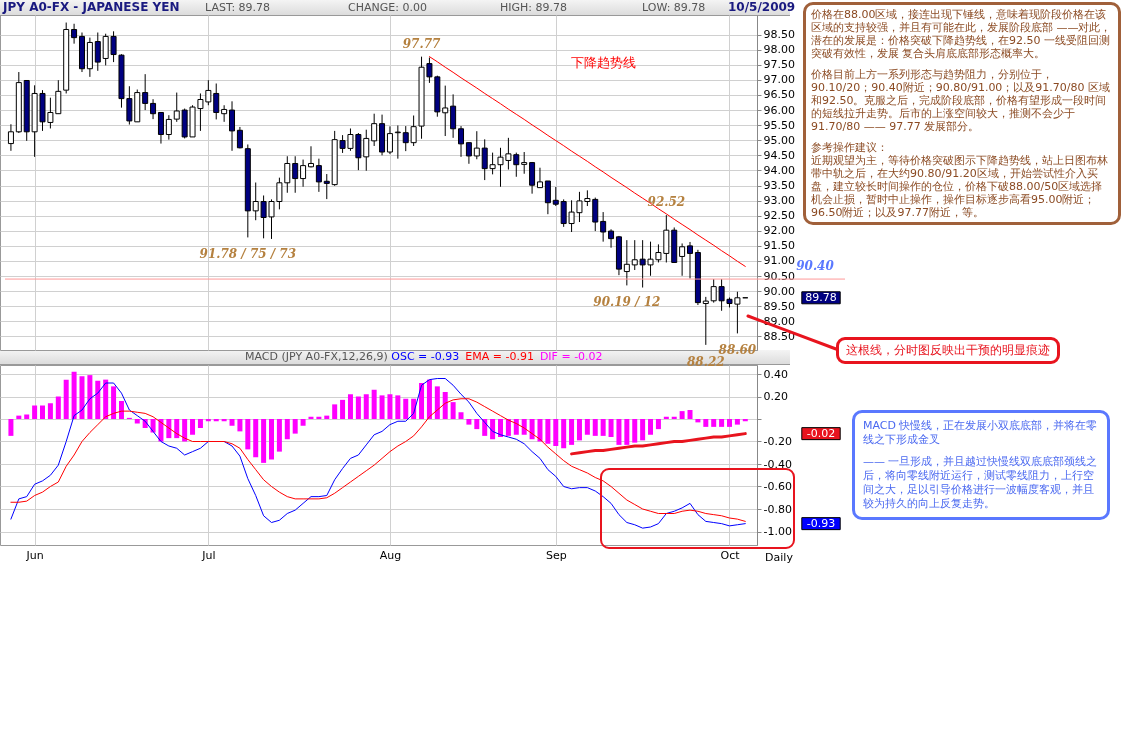  Describe the element at coordinates (779, 291) in the screenshot. I see `y-tick-label: 90.00` at that location.